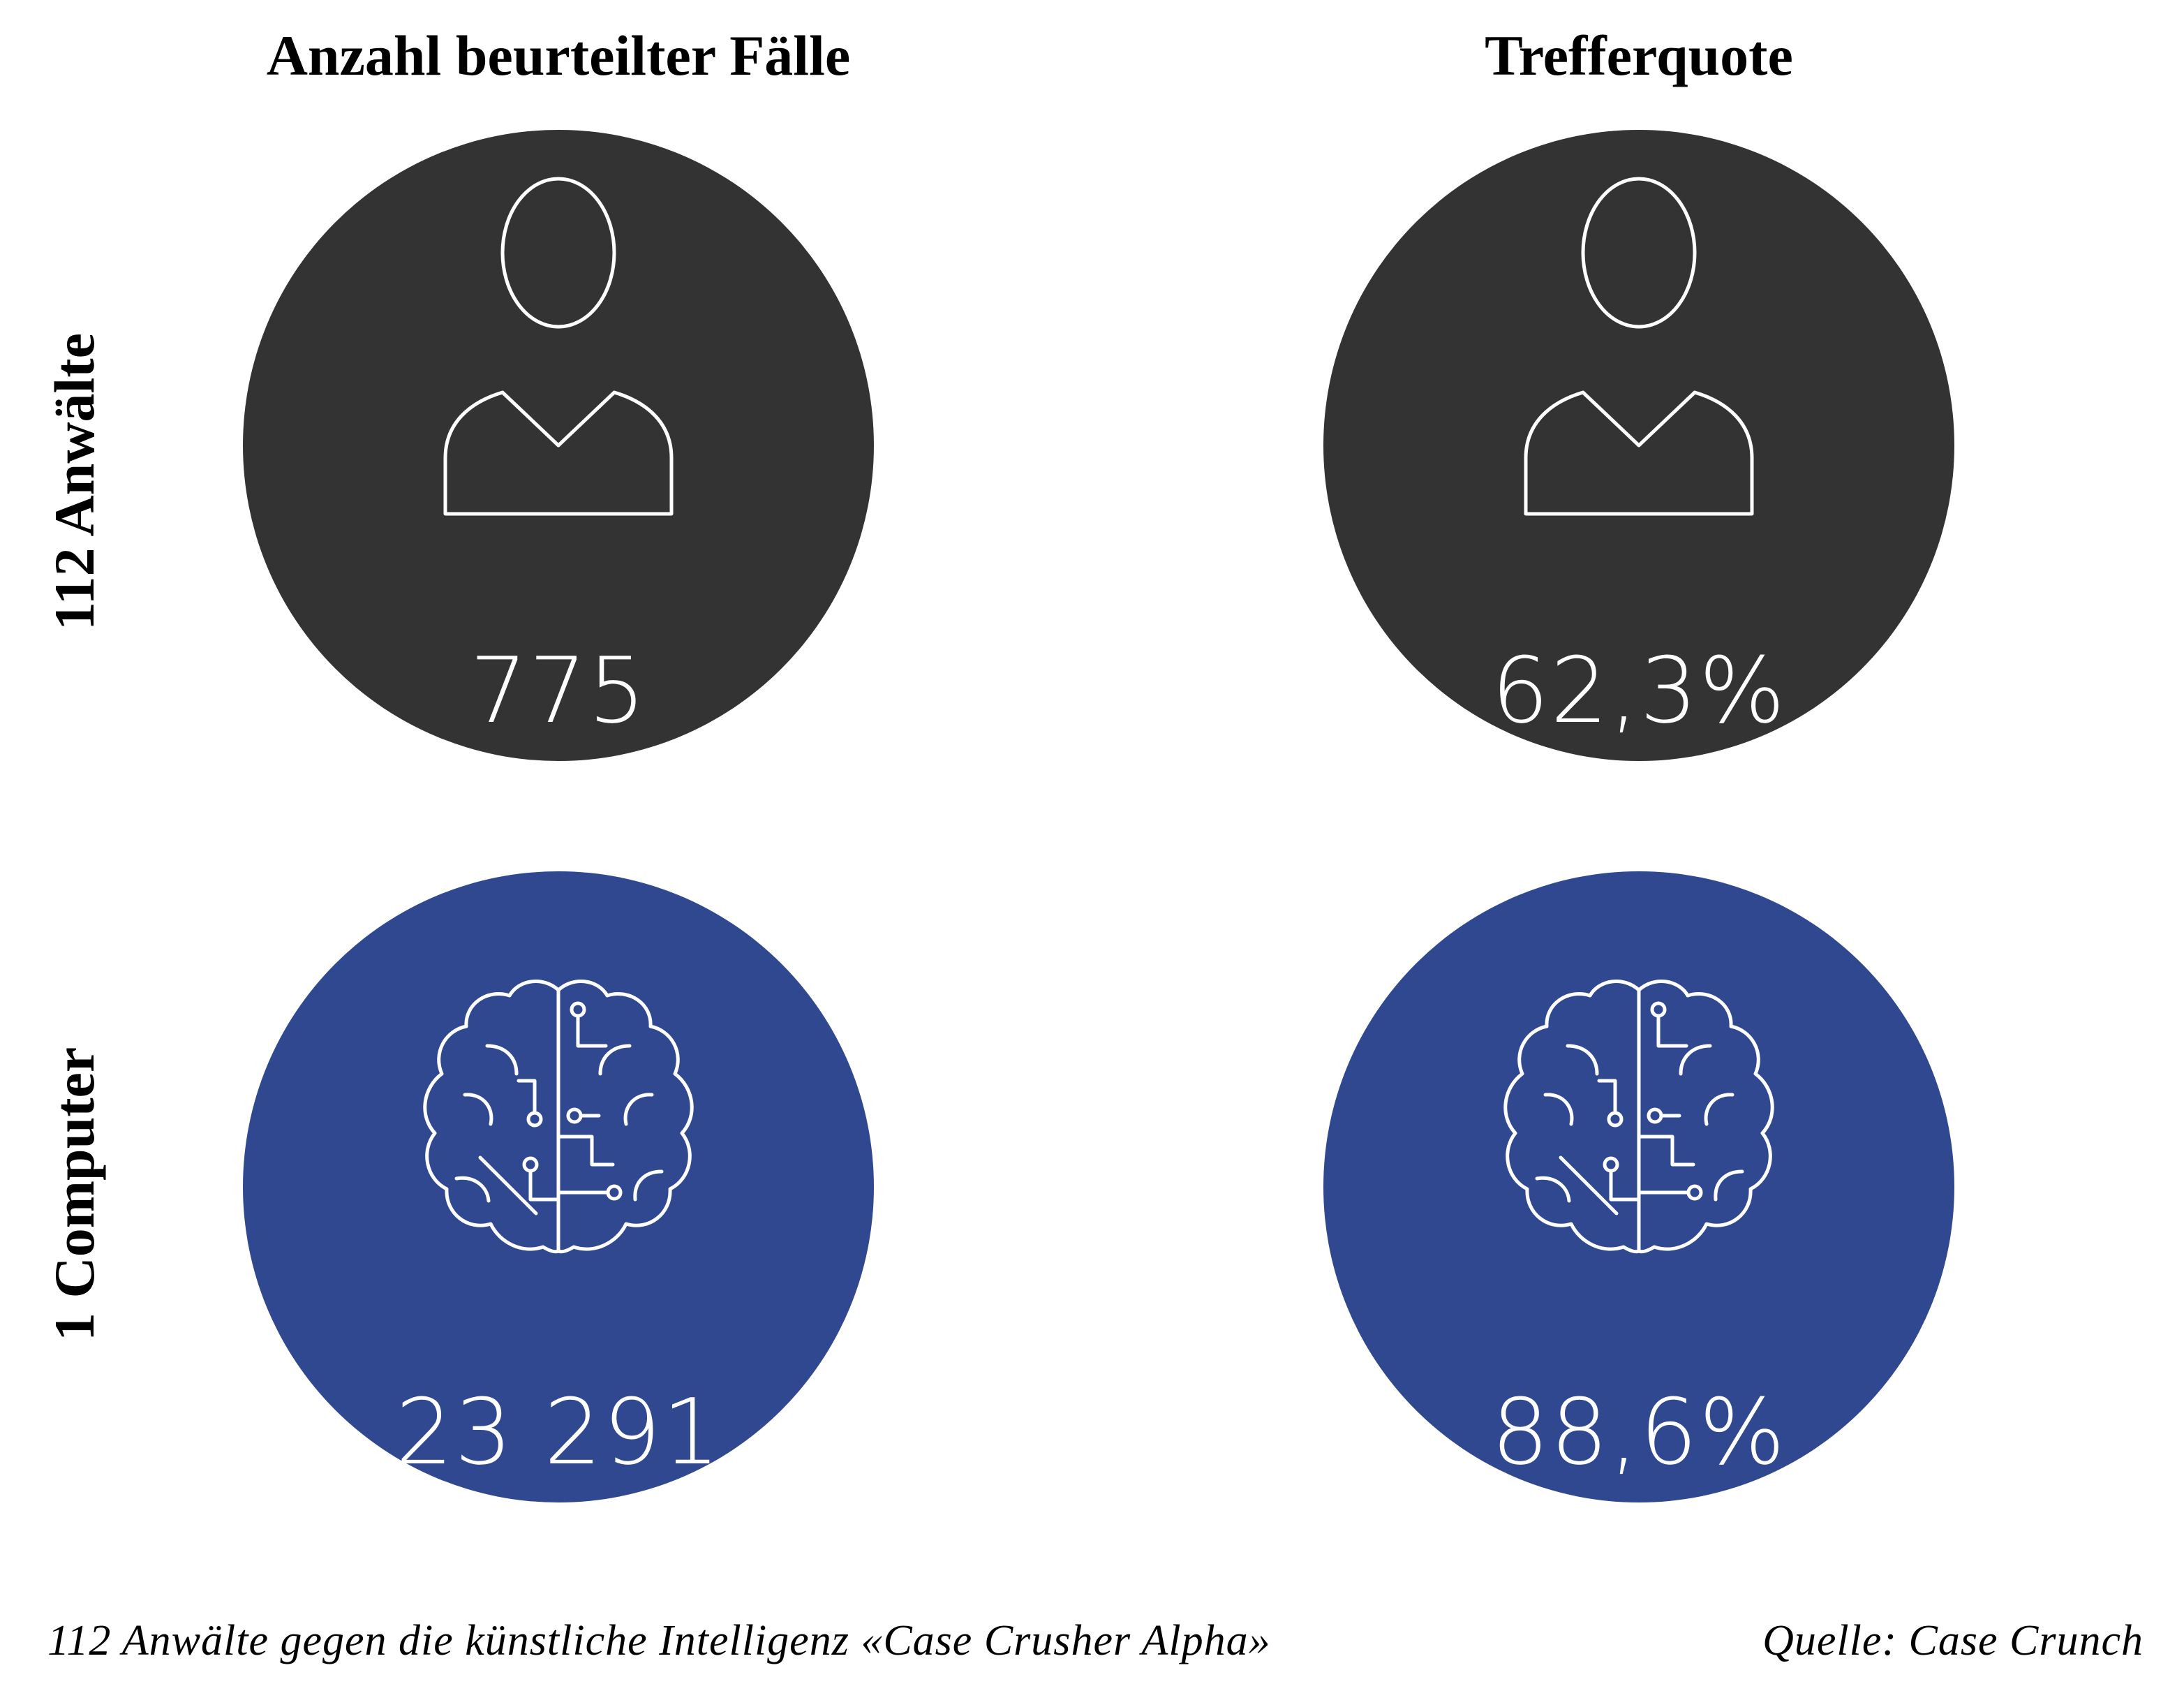  I want to click on value-computer-cases: 23 291, so click(558, 1432).